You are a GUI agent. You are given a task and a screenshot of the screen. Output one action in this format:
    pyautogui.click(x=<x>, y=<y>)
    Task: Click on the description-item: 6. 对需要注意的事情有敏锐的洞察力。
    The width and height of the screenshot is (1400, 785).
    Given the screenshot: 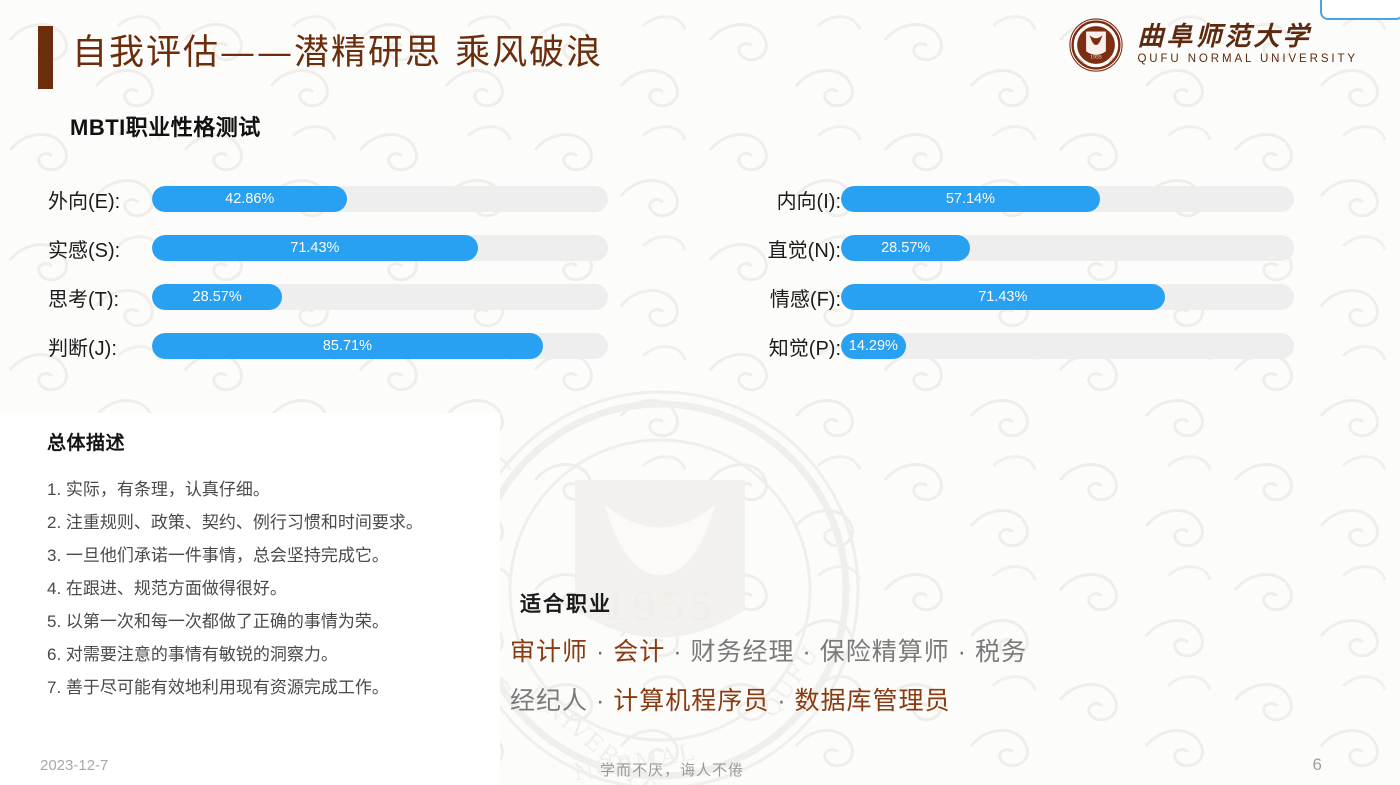 What is the action you would take?
    pyautogui.click(x=192, y=654)
    